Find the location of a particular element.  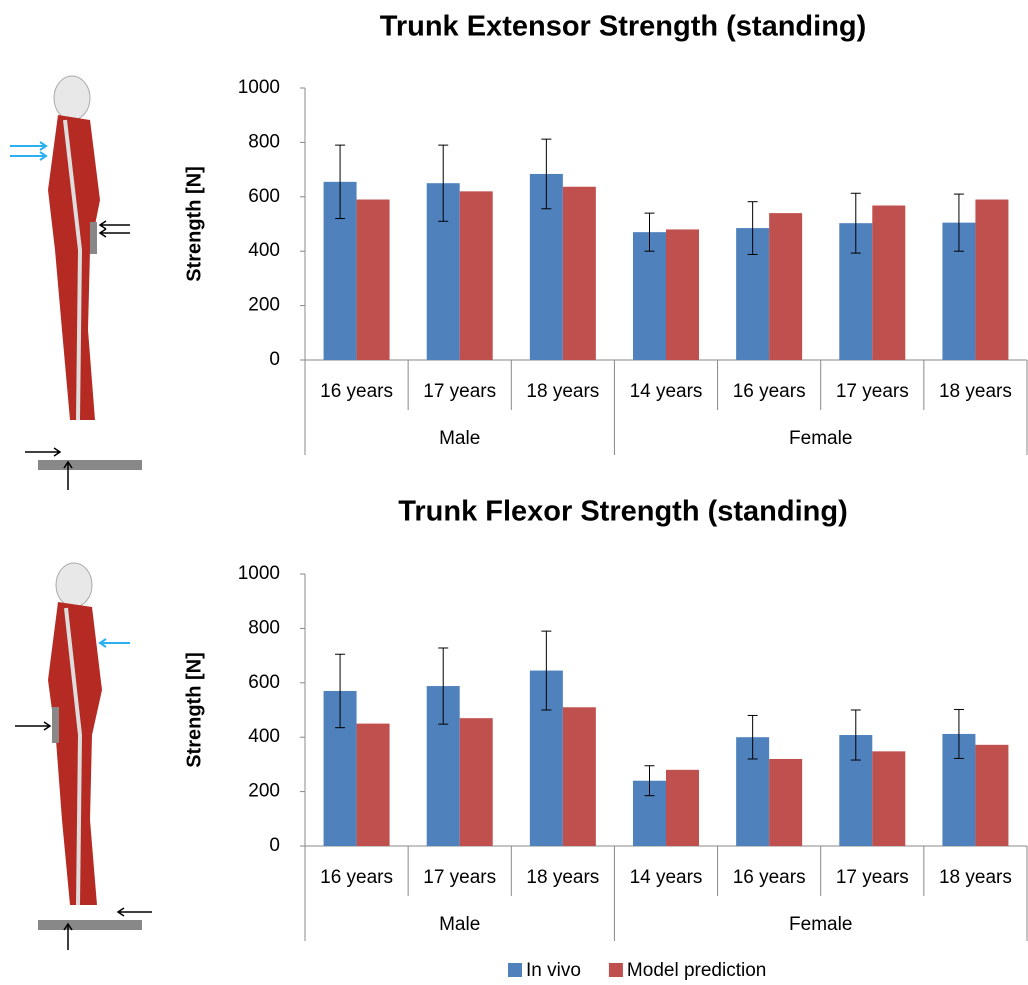

chart-title: Trunk Extensor Strength (standing) is located at coordinates (623, 27).